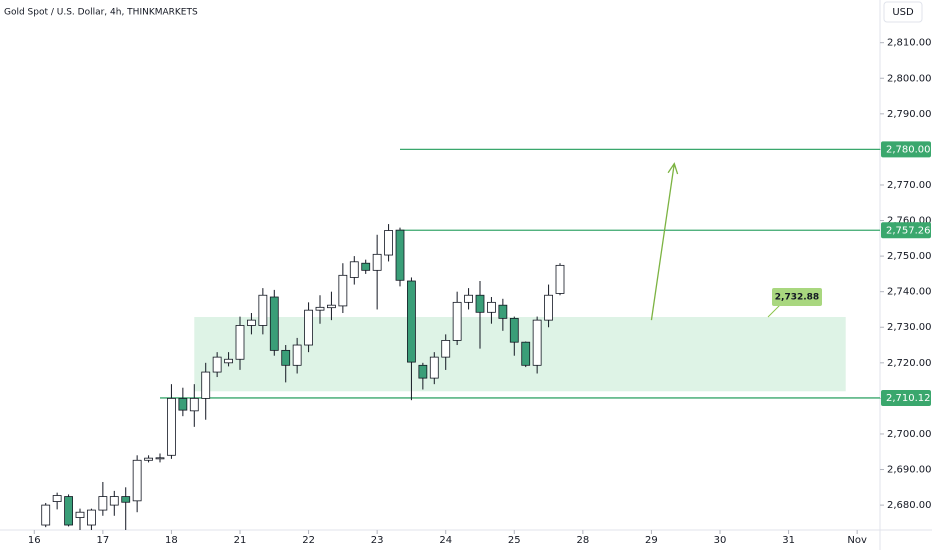 The height and width of the screenshot is (550, 932). Describe the element at coordinates (514, 540) in the screenshot. I see `x-tick-label: 25` at that location.